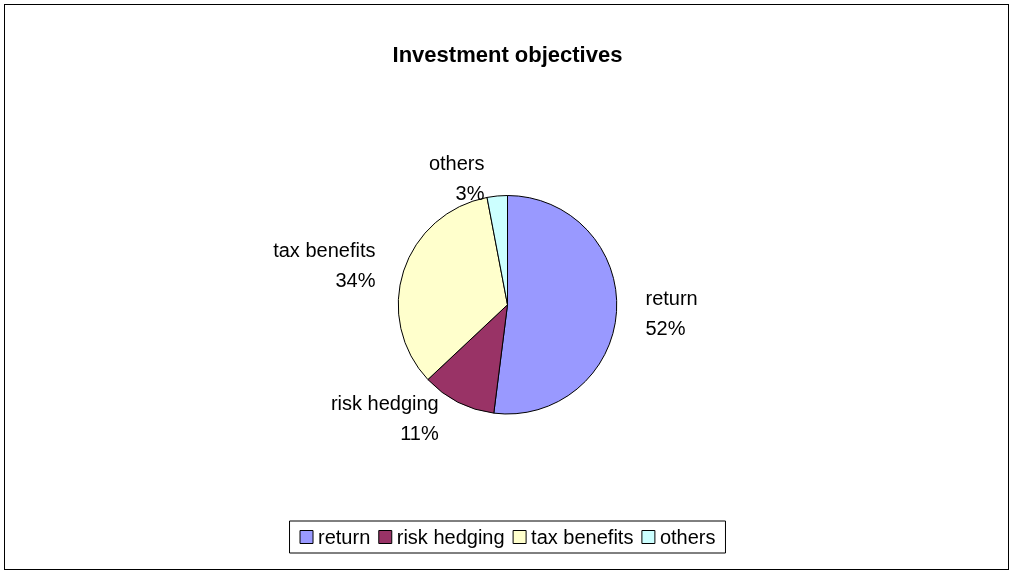 Image resolution: width=1015 pixels, height=575 pixels. I want to click on slice-label: return, so click(671, 297).